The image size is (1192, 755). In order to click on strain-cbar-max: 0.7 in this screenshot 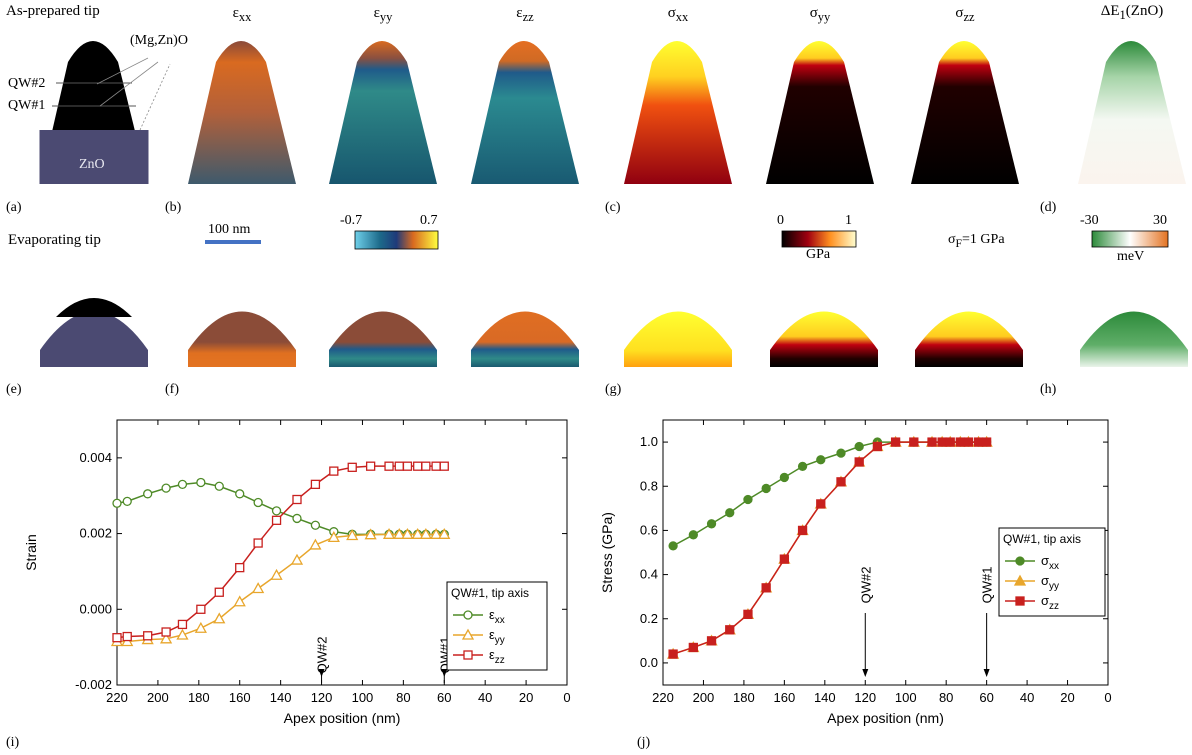, I will do `click(429, 220)`.